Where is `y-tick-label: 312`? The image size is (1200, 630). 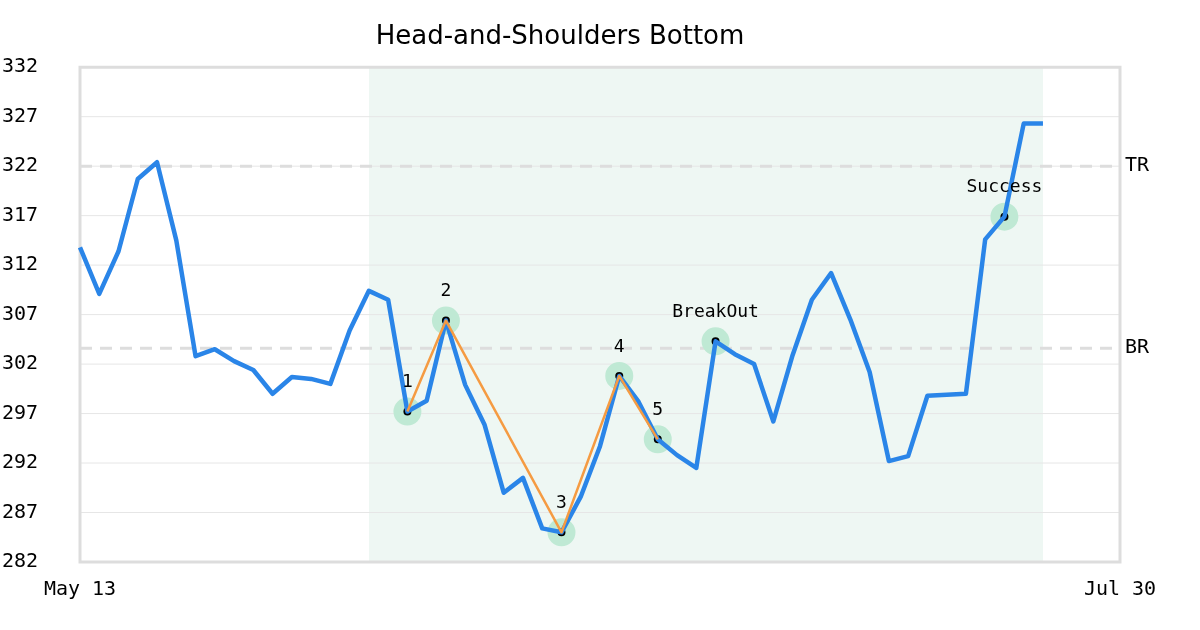
y-tick-label: 312 is located at coordinates (19, 263).